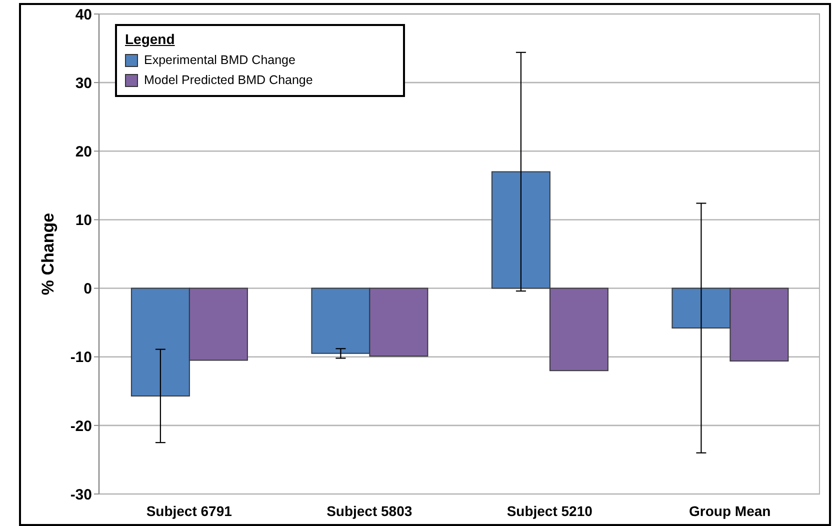 This screenshot has width=832, height=526. What do you see at coordinates (83, 83) in the screenshot?
I see `y-tick-label: 30` at bounding box center [83, 83].